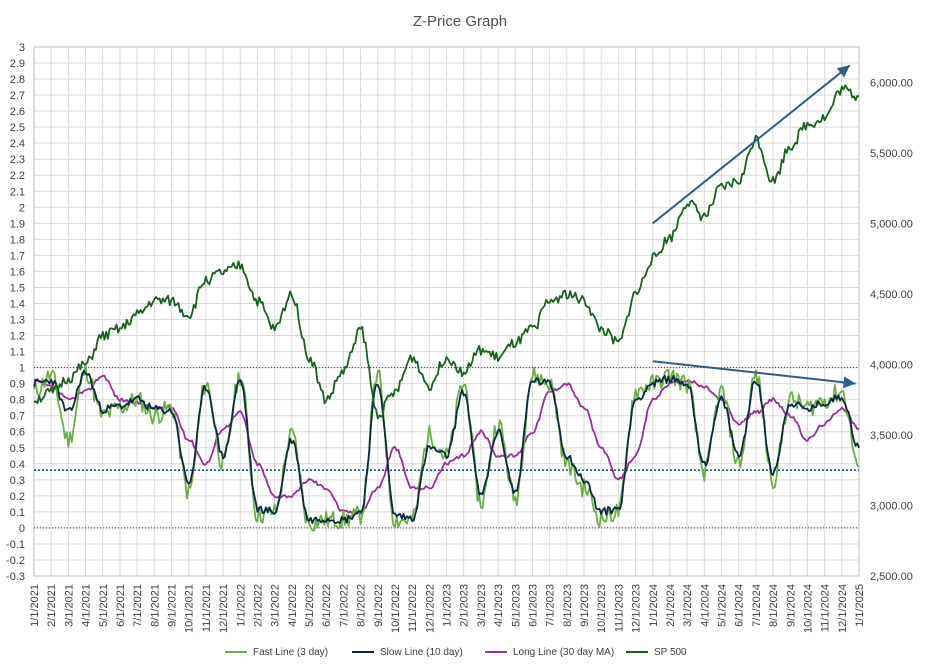  I want to click on right-tick-label: 3,000.00, so click(891, 506).